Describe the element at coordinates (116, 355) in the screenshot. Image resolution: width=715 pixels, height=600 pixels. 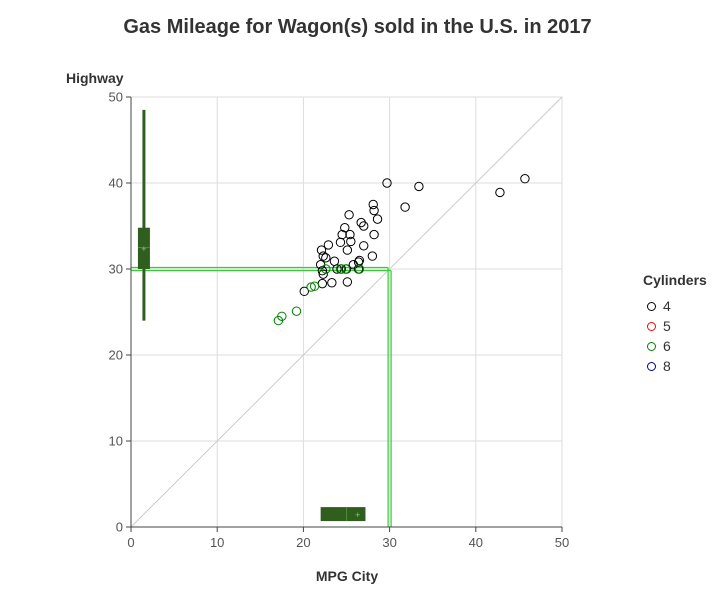
I see `y-tick-label: 20` at that location.